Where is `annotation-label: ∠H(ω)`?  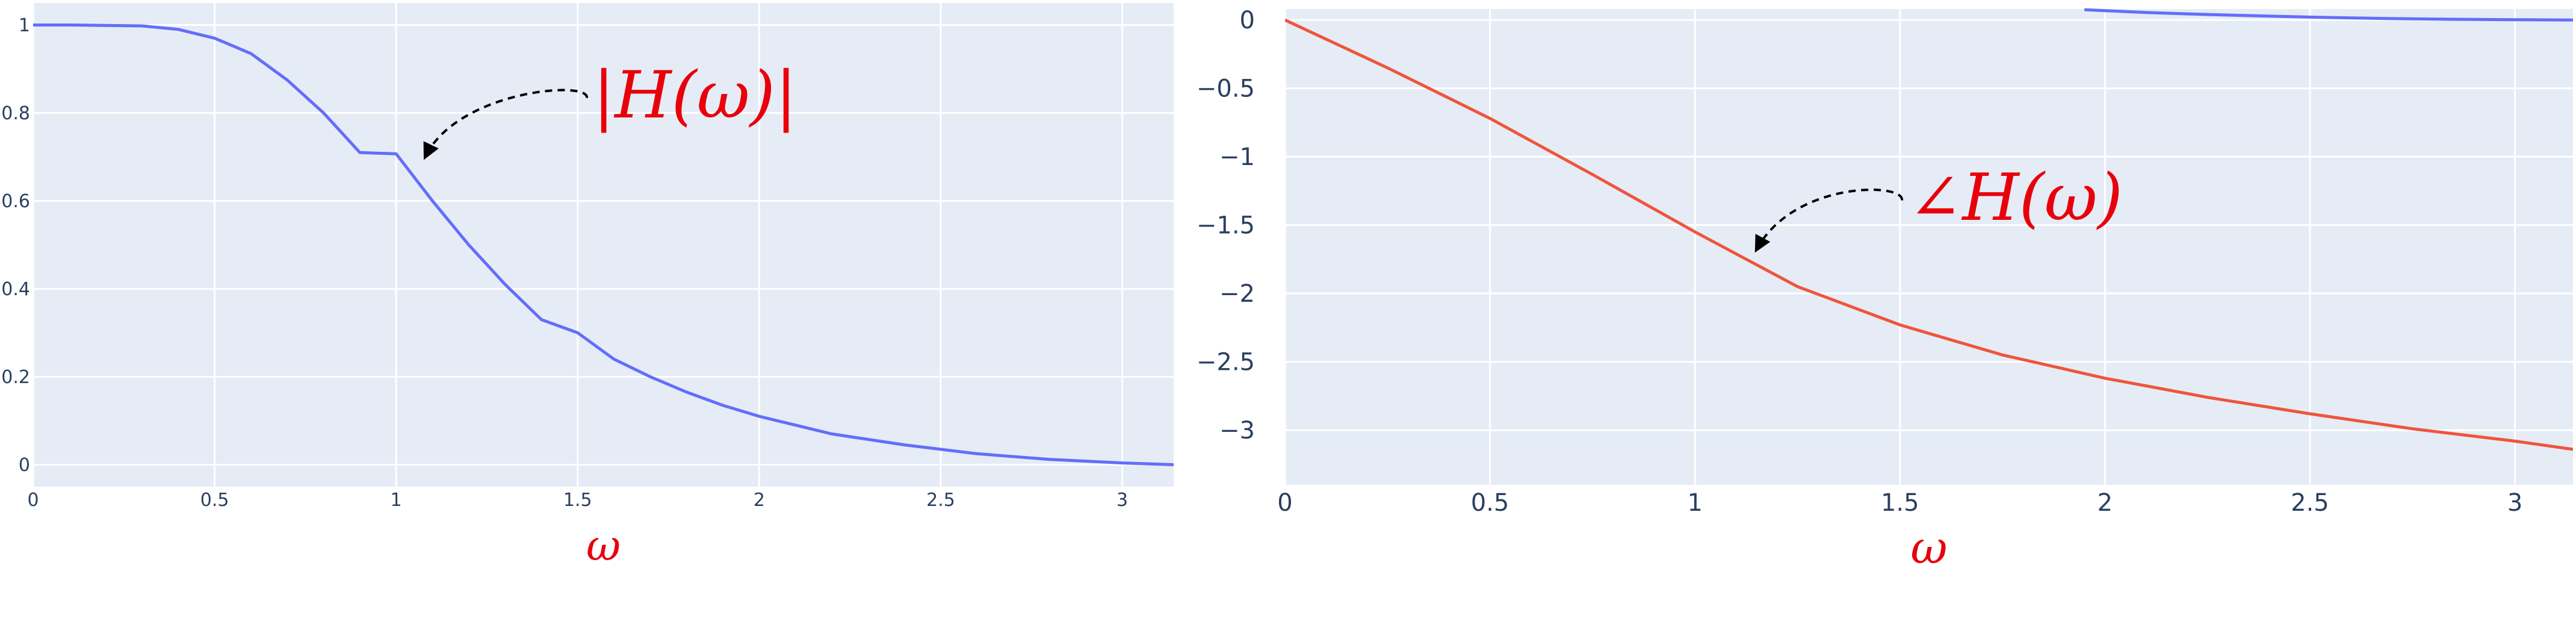
annotation-label: ∠H(ω) is located at coordinates (2015, 198).